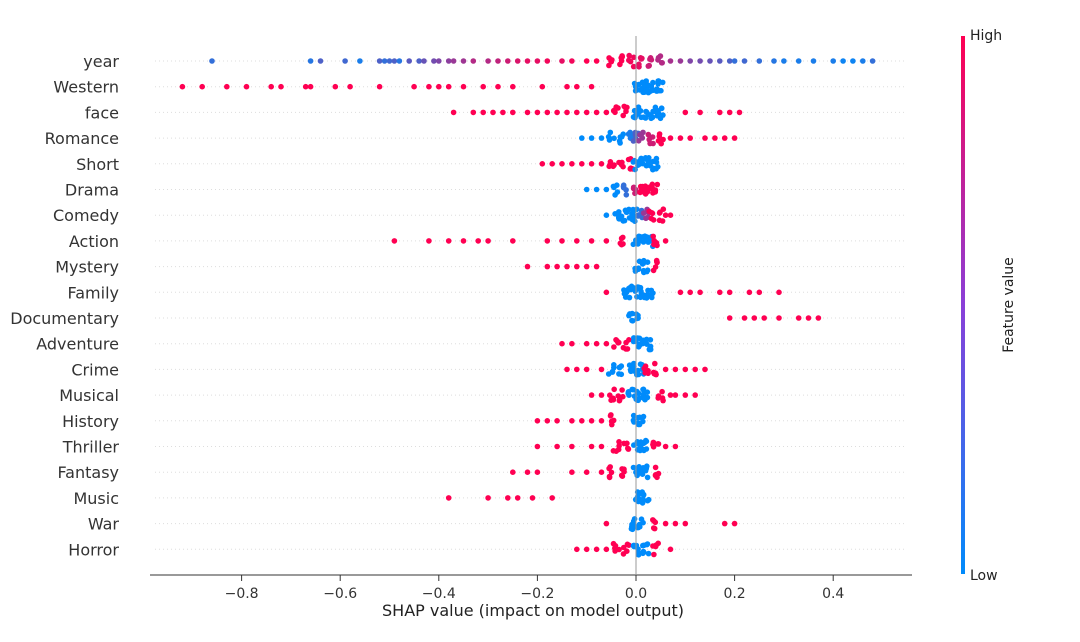  I want to click on x-axis: −0.8 −0.6 −0.4 −0.2 0.0 0.2 0.4, so click(534, 588).